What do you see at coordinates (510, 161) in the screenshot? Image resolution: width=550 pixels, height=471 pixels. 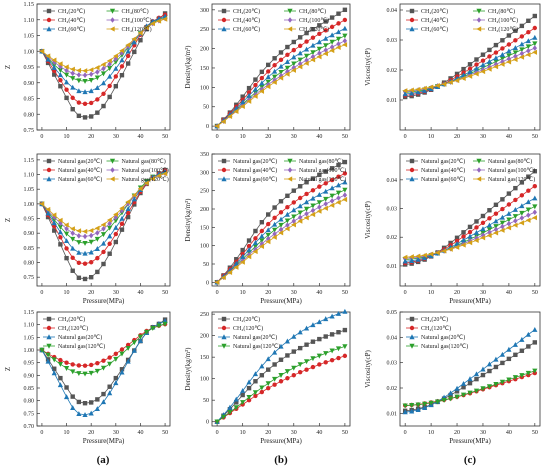 I see `legend-label: Natural gas(80℃)` at bounding box center [510, 161].